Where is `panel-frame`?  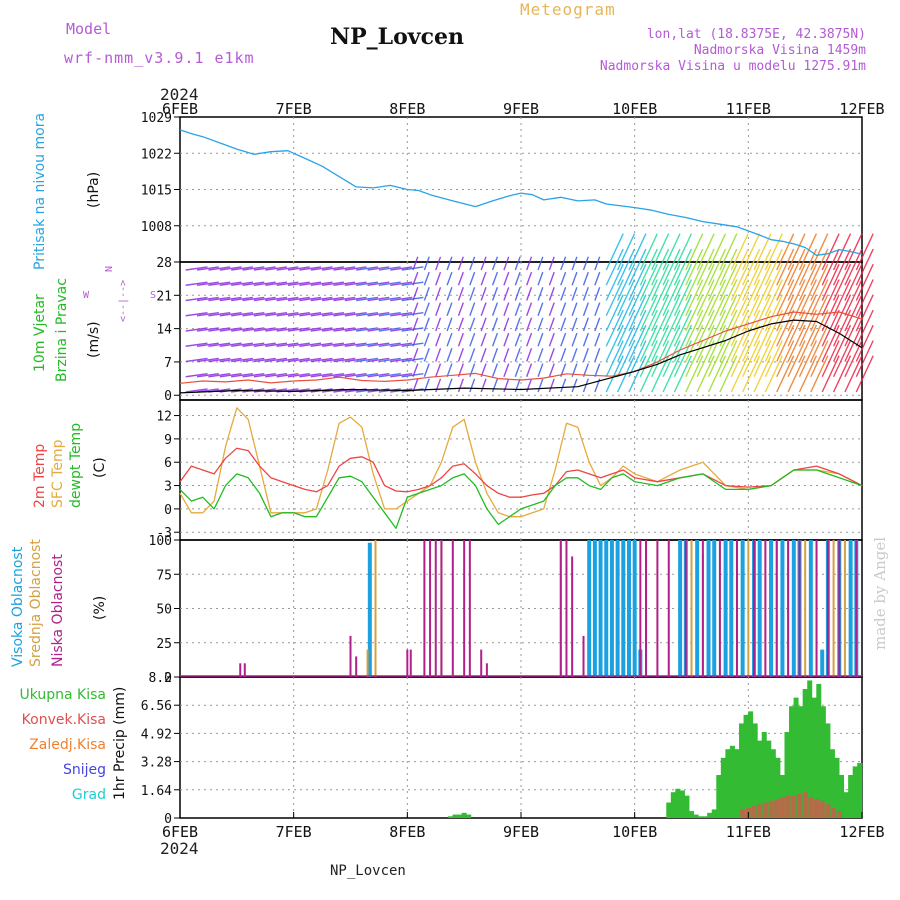
panel-frame is located at coordinates (521, 470).